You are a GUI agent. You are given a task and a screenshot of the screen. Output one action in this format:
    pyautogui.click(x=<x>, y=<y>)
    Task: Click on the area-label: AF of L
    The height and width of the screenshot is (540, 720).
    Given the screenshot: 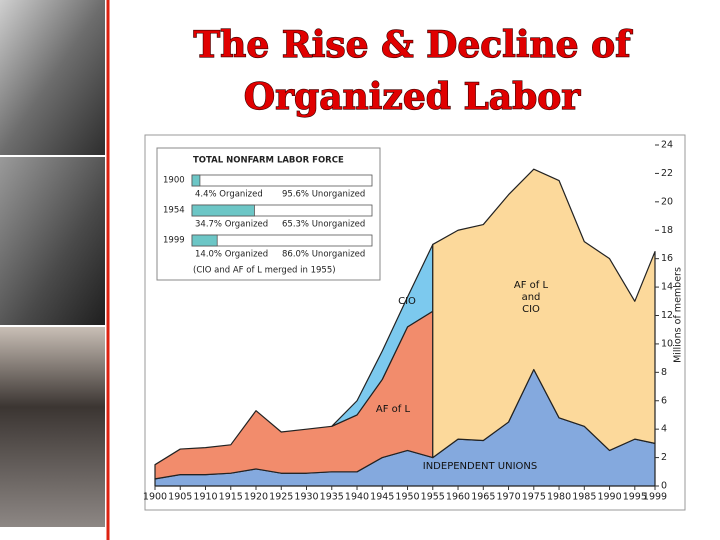 What is the action you would take?
    pyautogui.click(x=393, y=409)
    